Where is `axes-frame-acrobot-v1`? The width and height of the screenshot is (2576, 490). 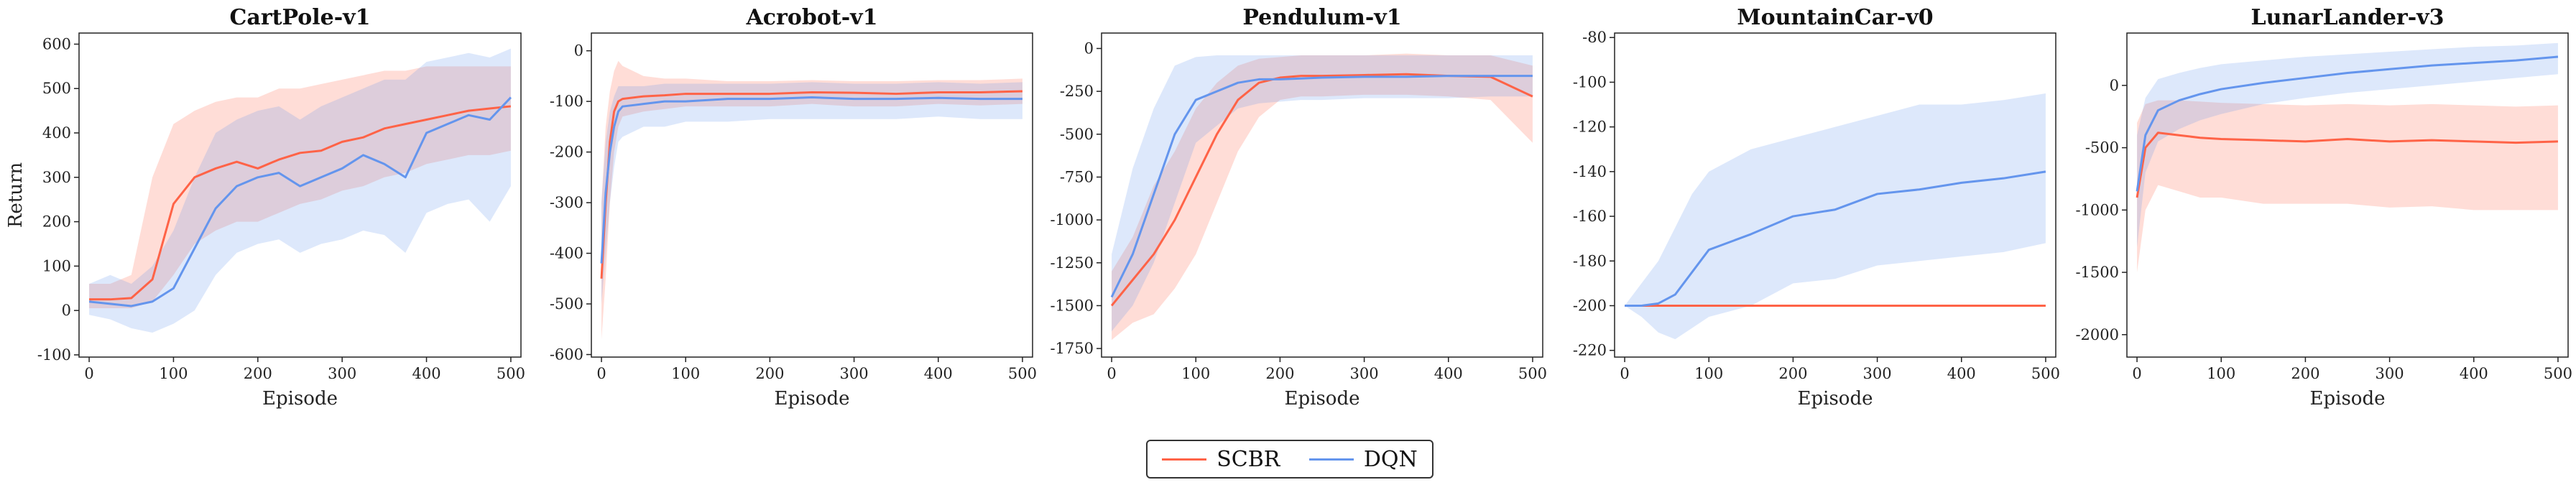
axes-frame-acrobot-v1 is located at coordinates (812, 195).